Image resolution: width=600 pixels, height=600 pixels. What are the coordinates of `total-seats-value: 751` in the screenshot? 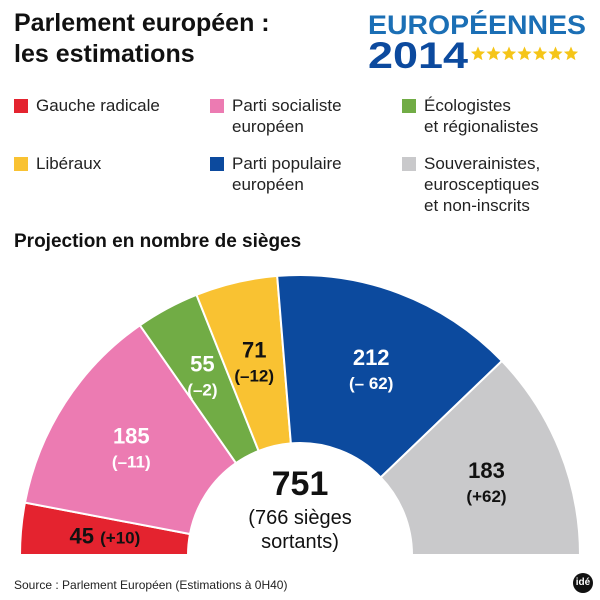 It's located at (300, 484).